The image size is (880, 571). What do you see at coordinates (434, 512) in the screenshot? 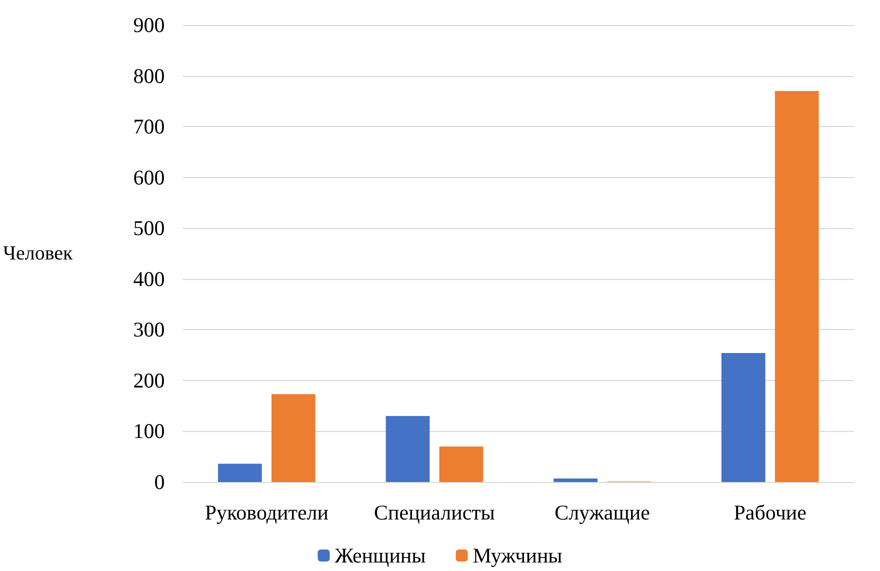
I see `x-tick-label: Специалисты` at bounding box center [434, 512].